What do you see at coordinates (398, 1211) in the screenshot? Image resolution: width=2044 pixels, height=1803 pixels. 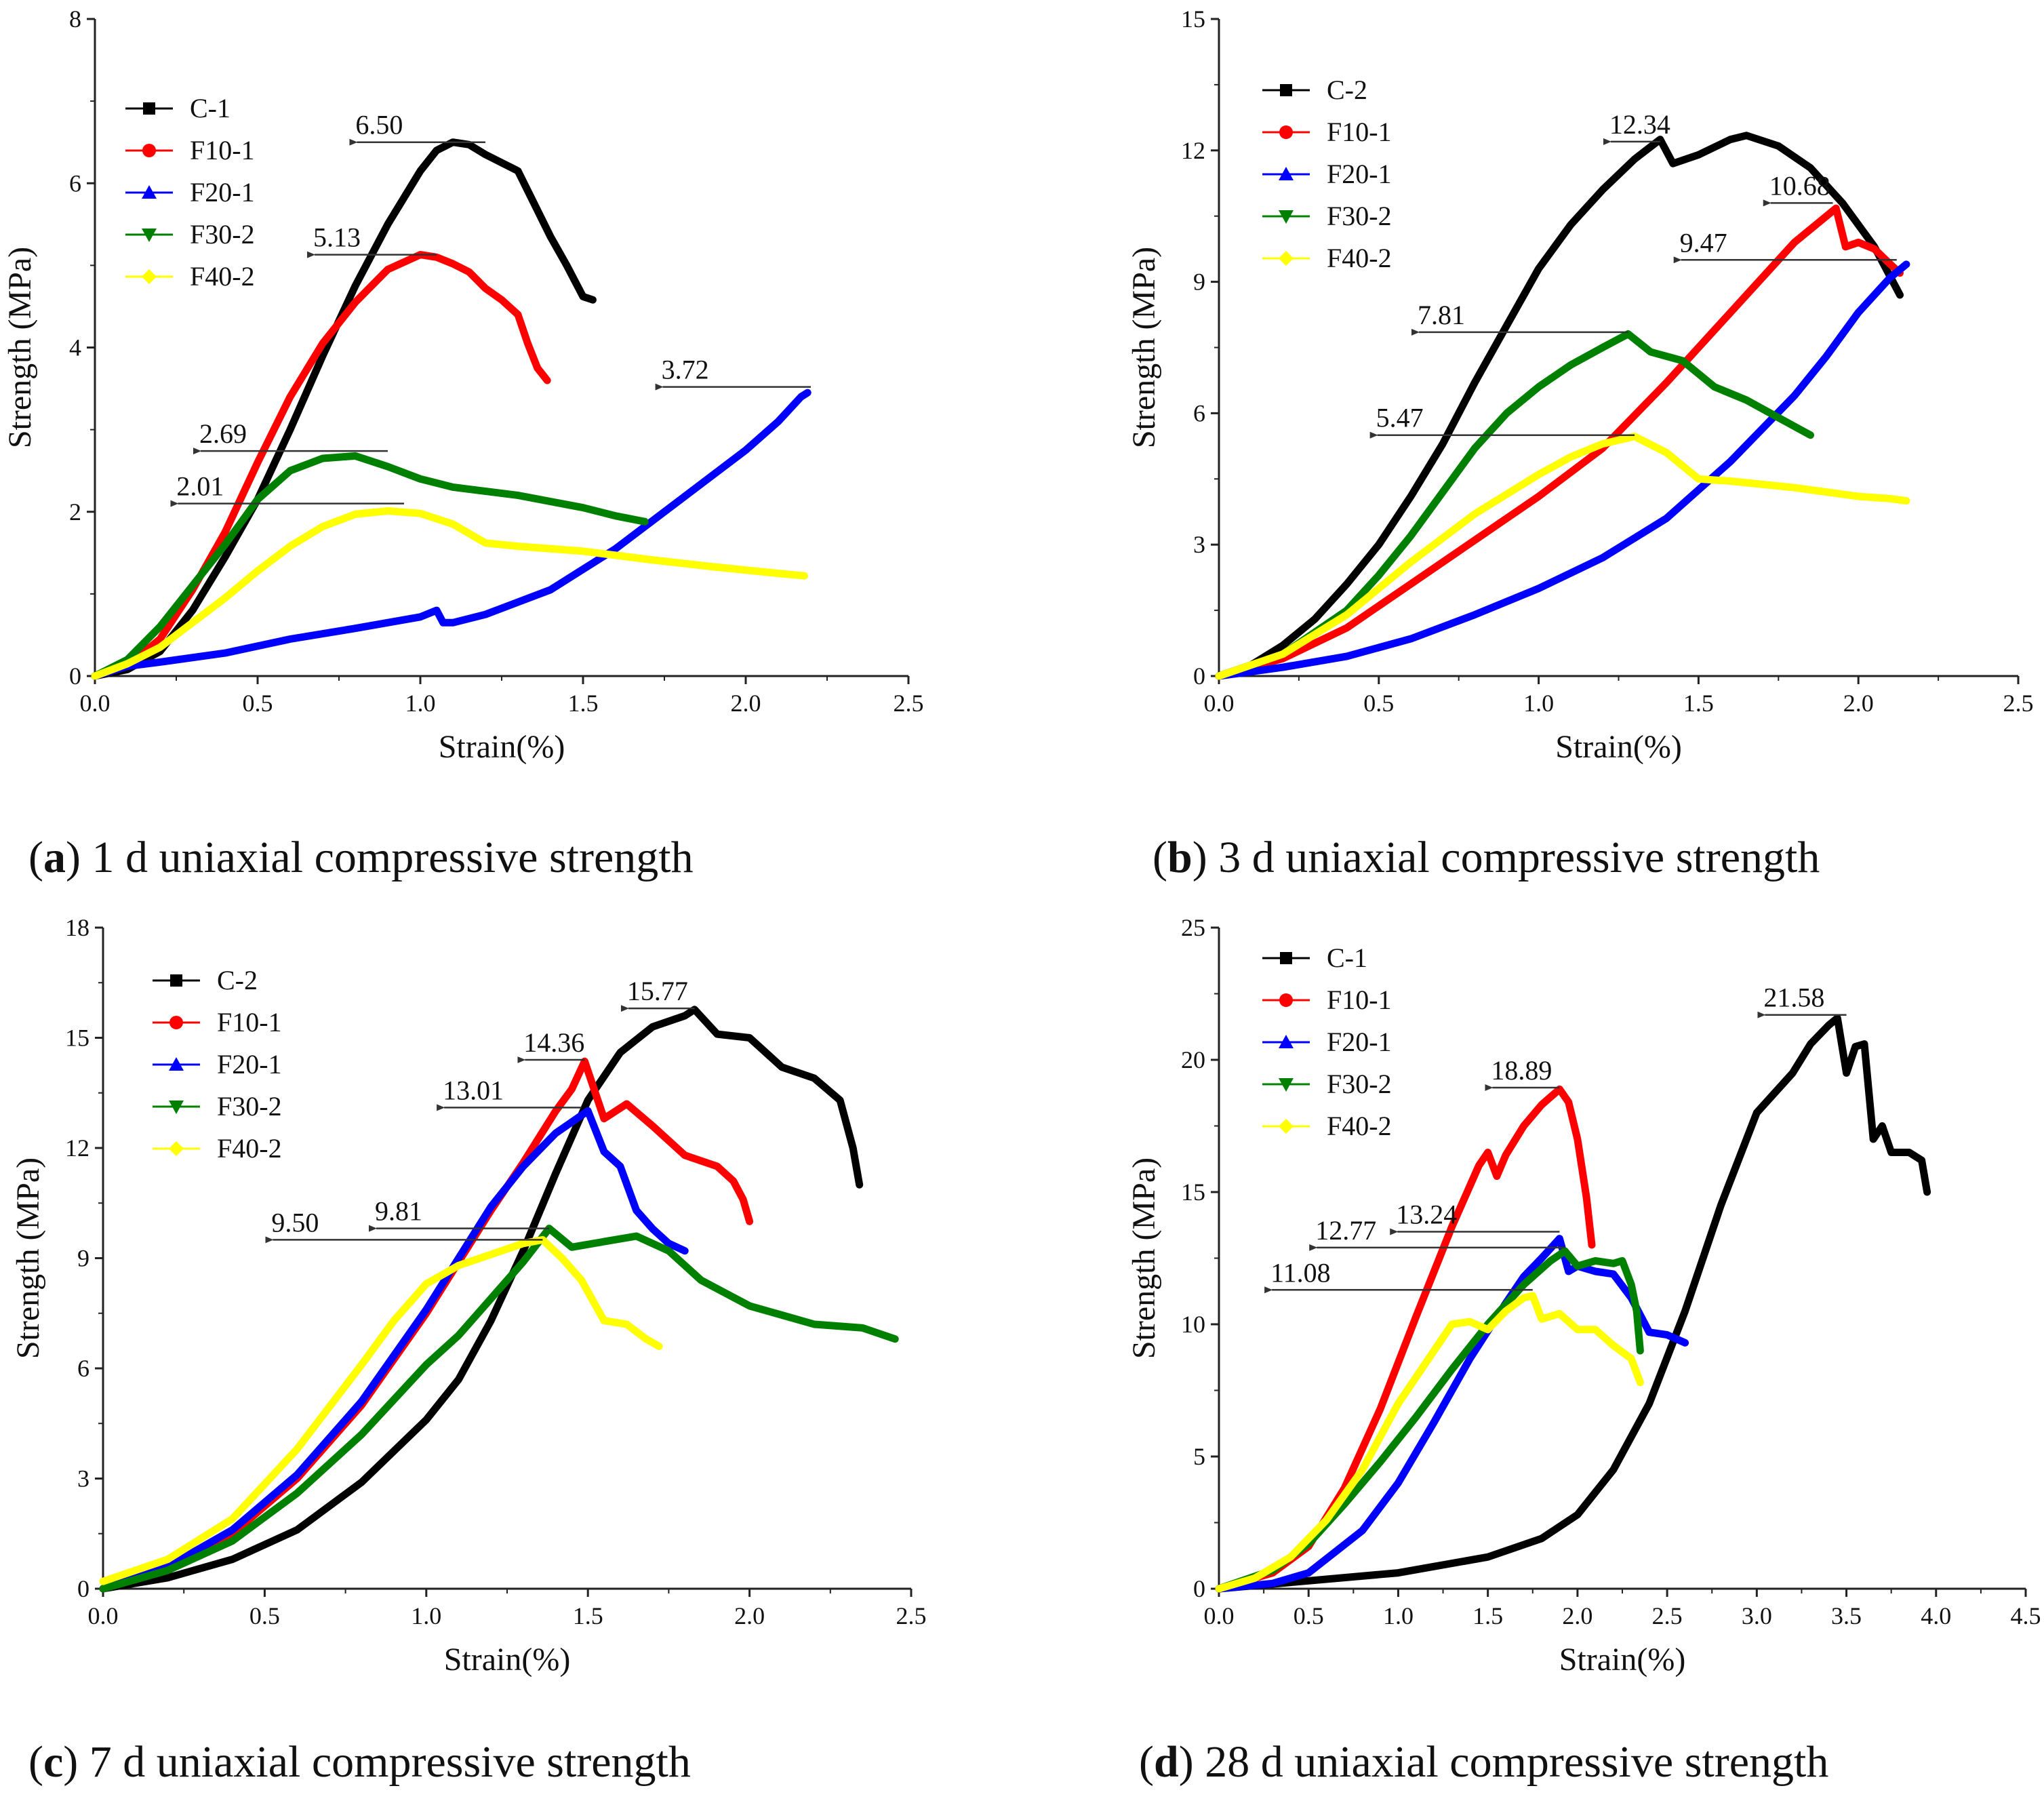 I see `chart-c-annotation-label: 9.81` at bounding box center [398, 1211].